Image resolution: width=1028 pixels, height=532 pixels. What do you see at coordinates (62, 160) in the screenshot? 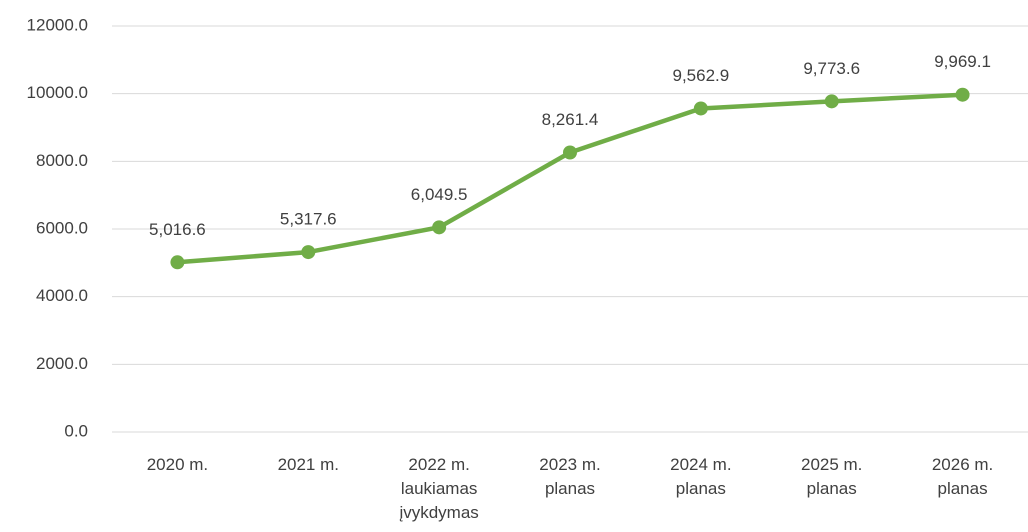
I see `y-tick-label: 8000.0` at bounding box center [62, 160].